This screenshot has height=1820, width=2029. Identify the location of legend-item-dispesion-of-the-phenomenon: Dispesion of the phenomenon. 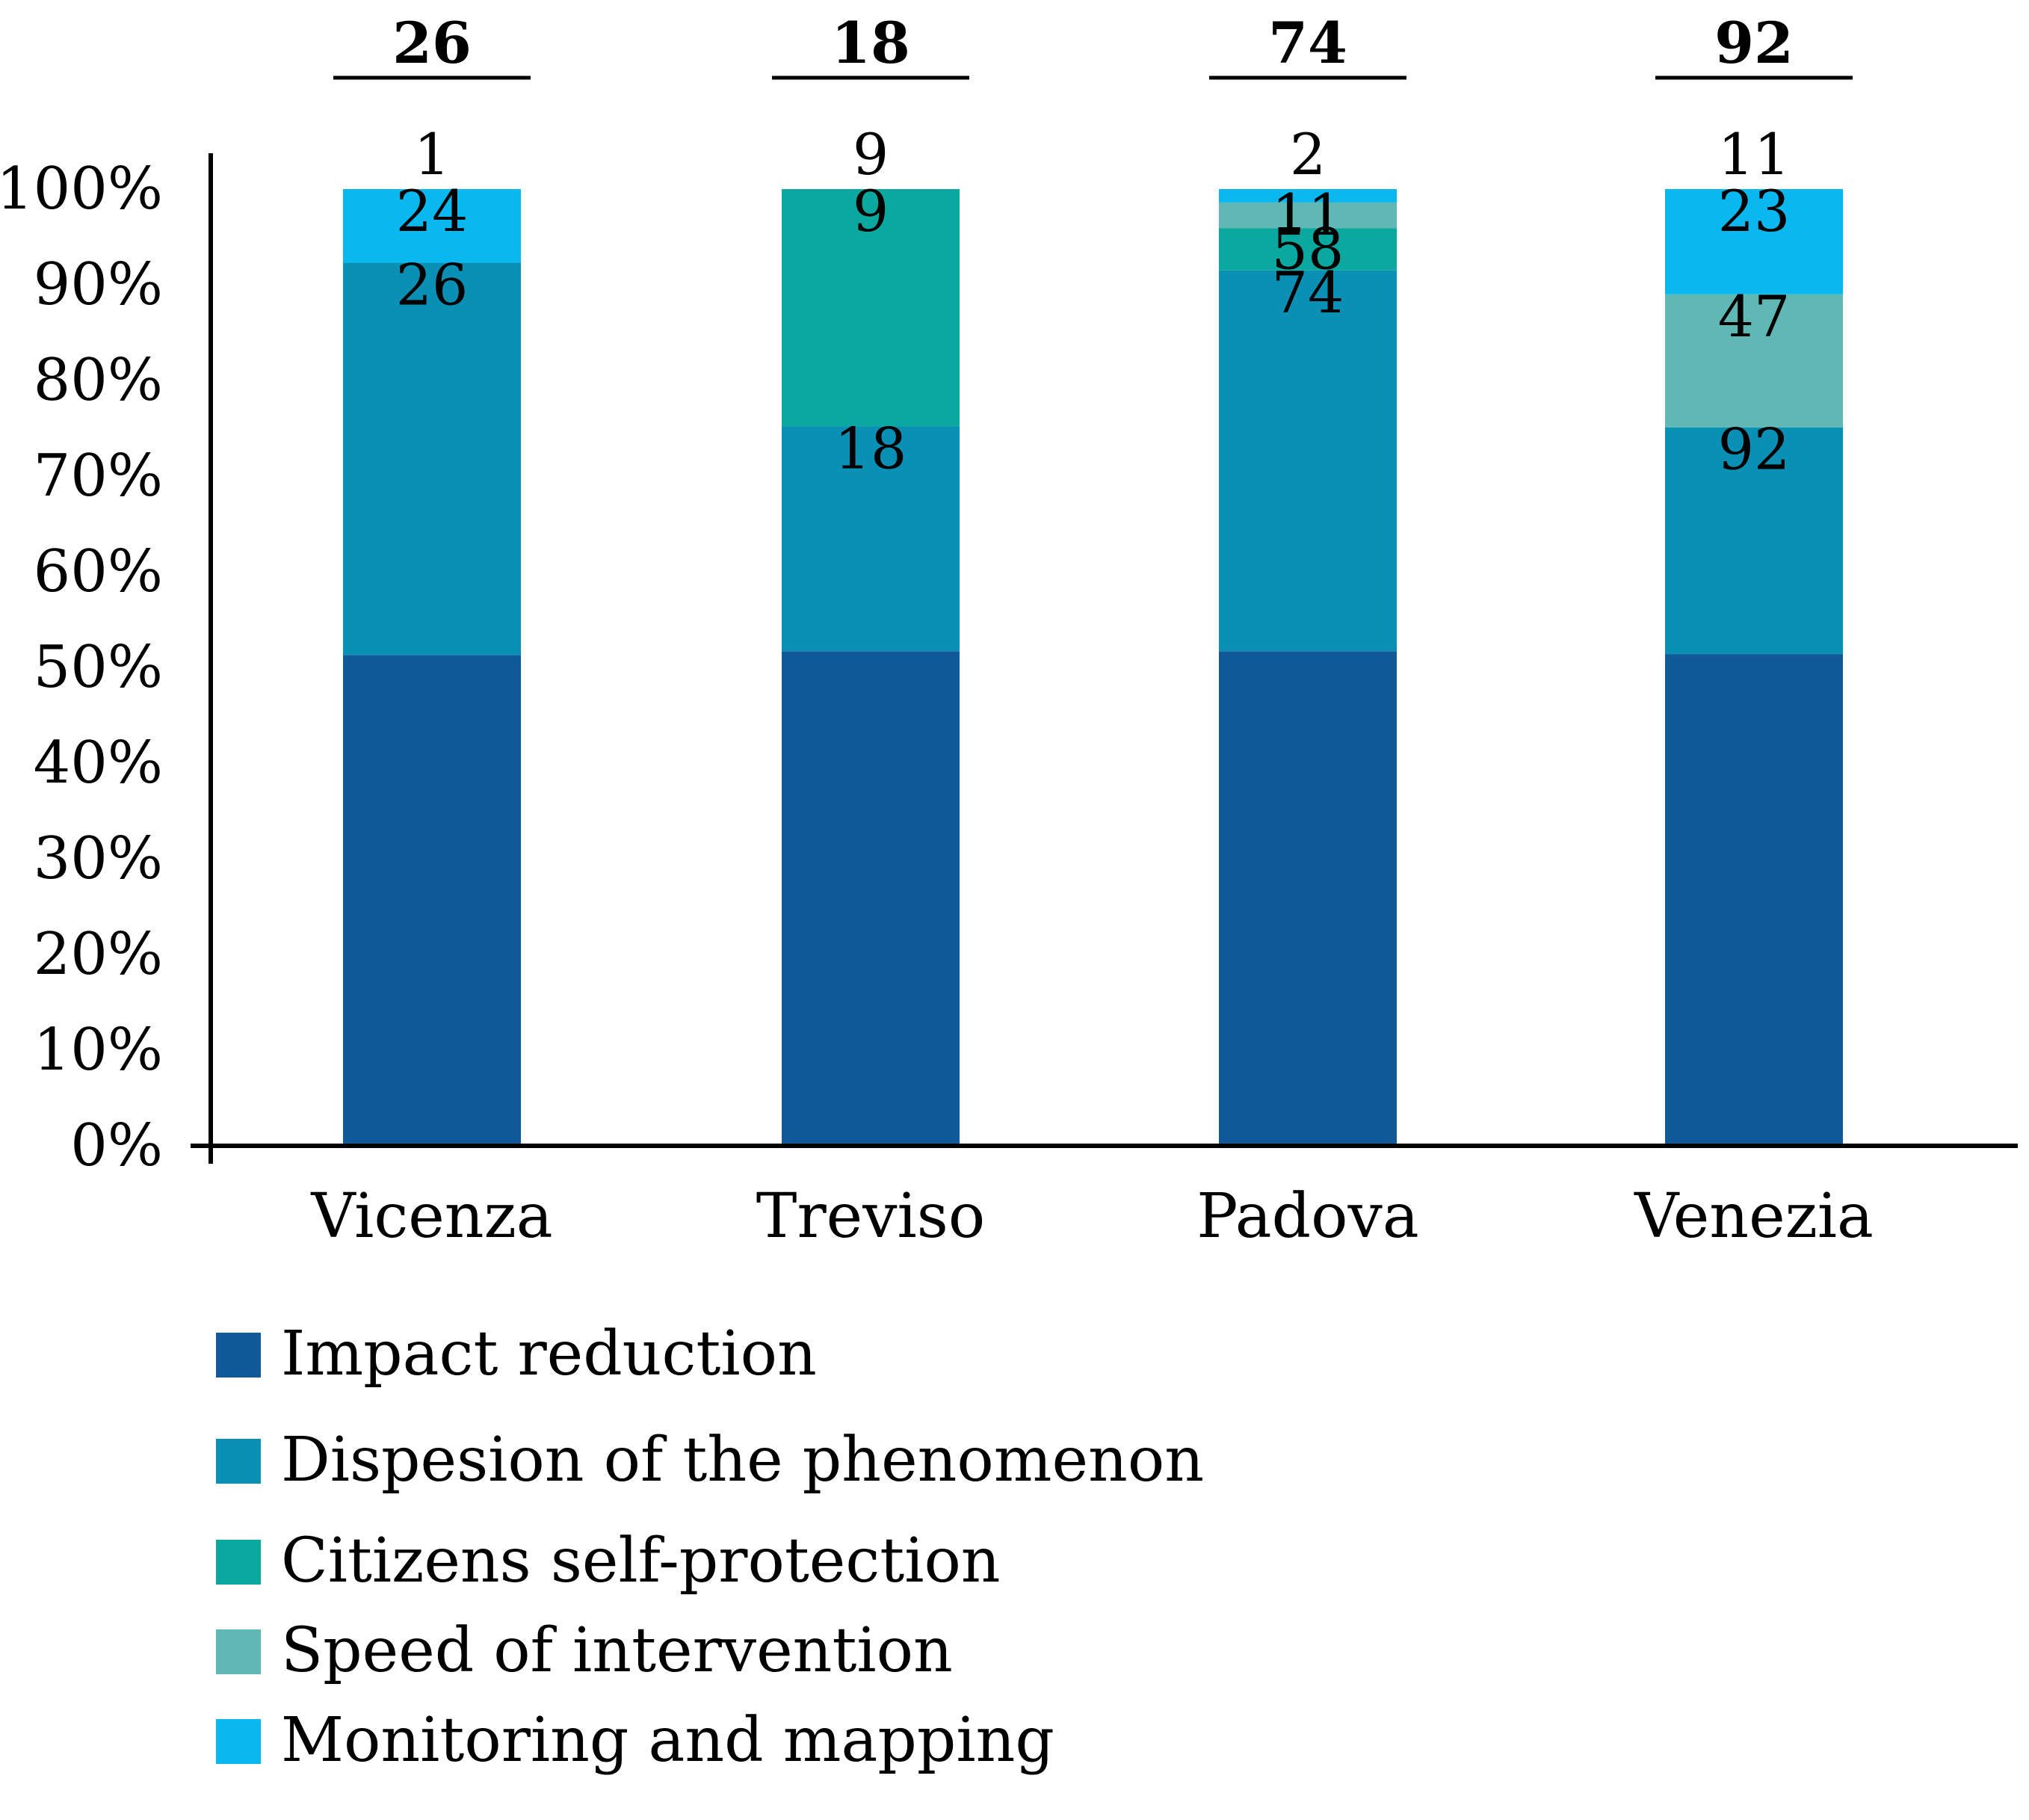
(710, 1460).